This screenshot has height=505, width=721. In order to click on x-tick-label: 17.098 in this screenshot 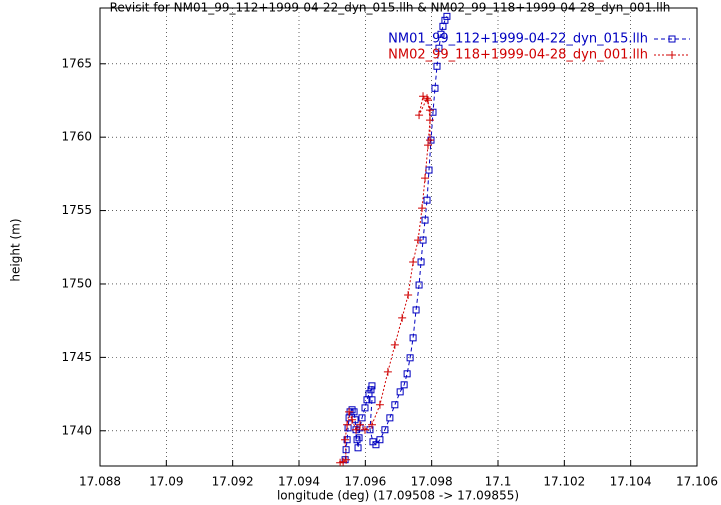, I will do `click(432, 482)`.